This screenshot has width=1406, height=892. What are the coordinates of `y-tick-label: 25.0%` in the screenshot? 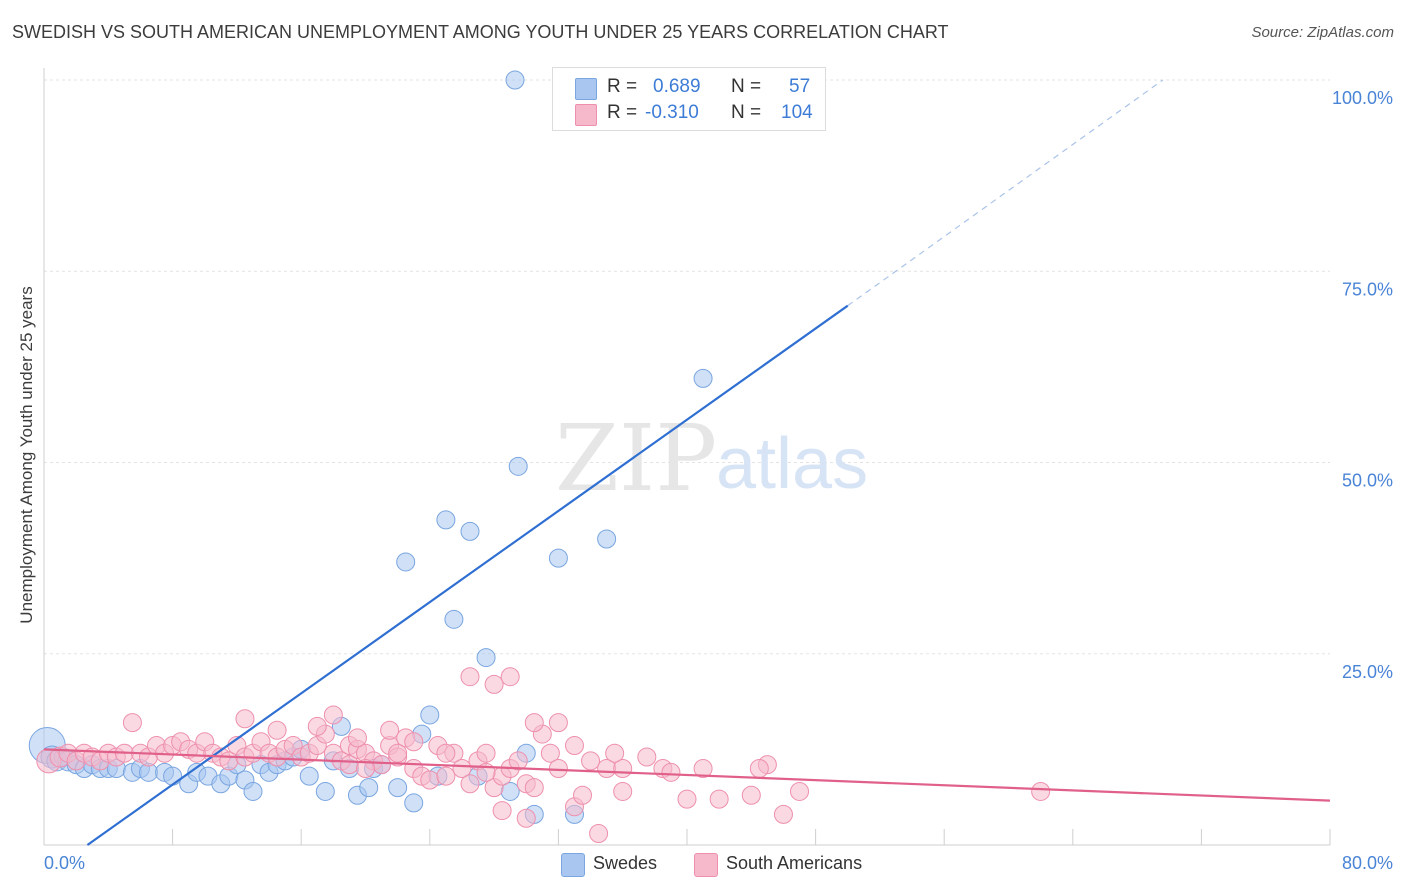 It's located at (1367, 672).